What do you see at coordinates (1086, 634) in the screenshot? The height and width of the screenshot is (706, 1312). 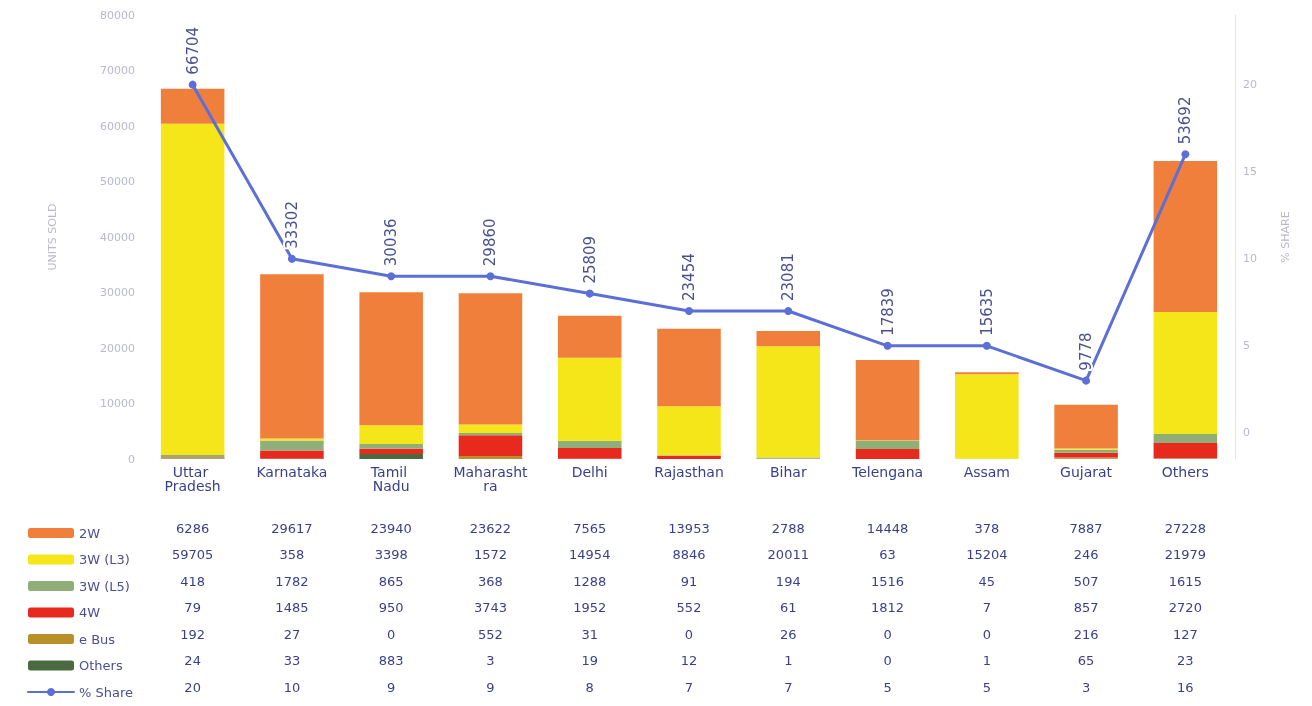 I see `data-label: 216` at bounding box center [1086, 634].